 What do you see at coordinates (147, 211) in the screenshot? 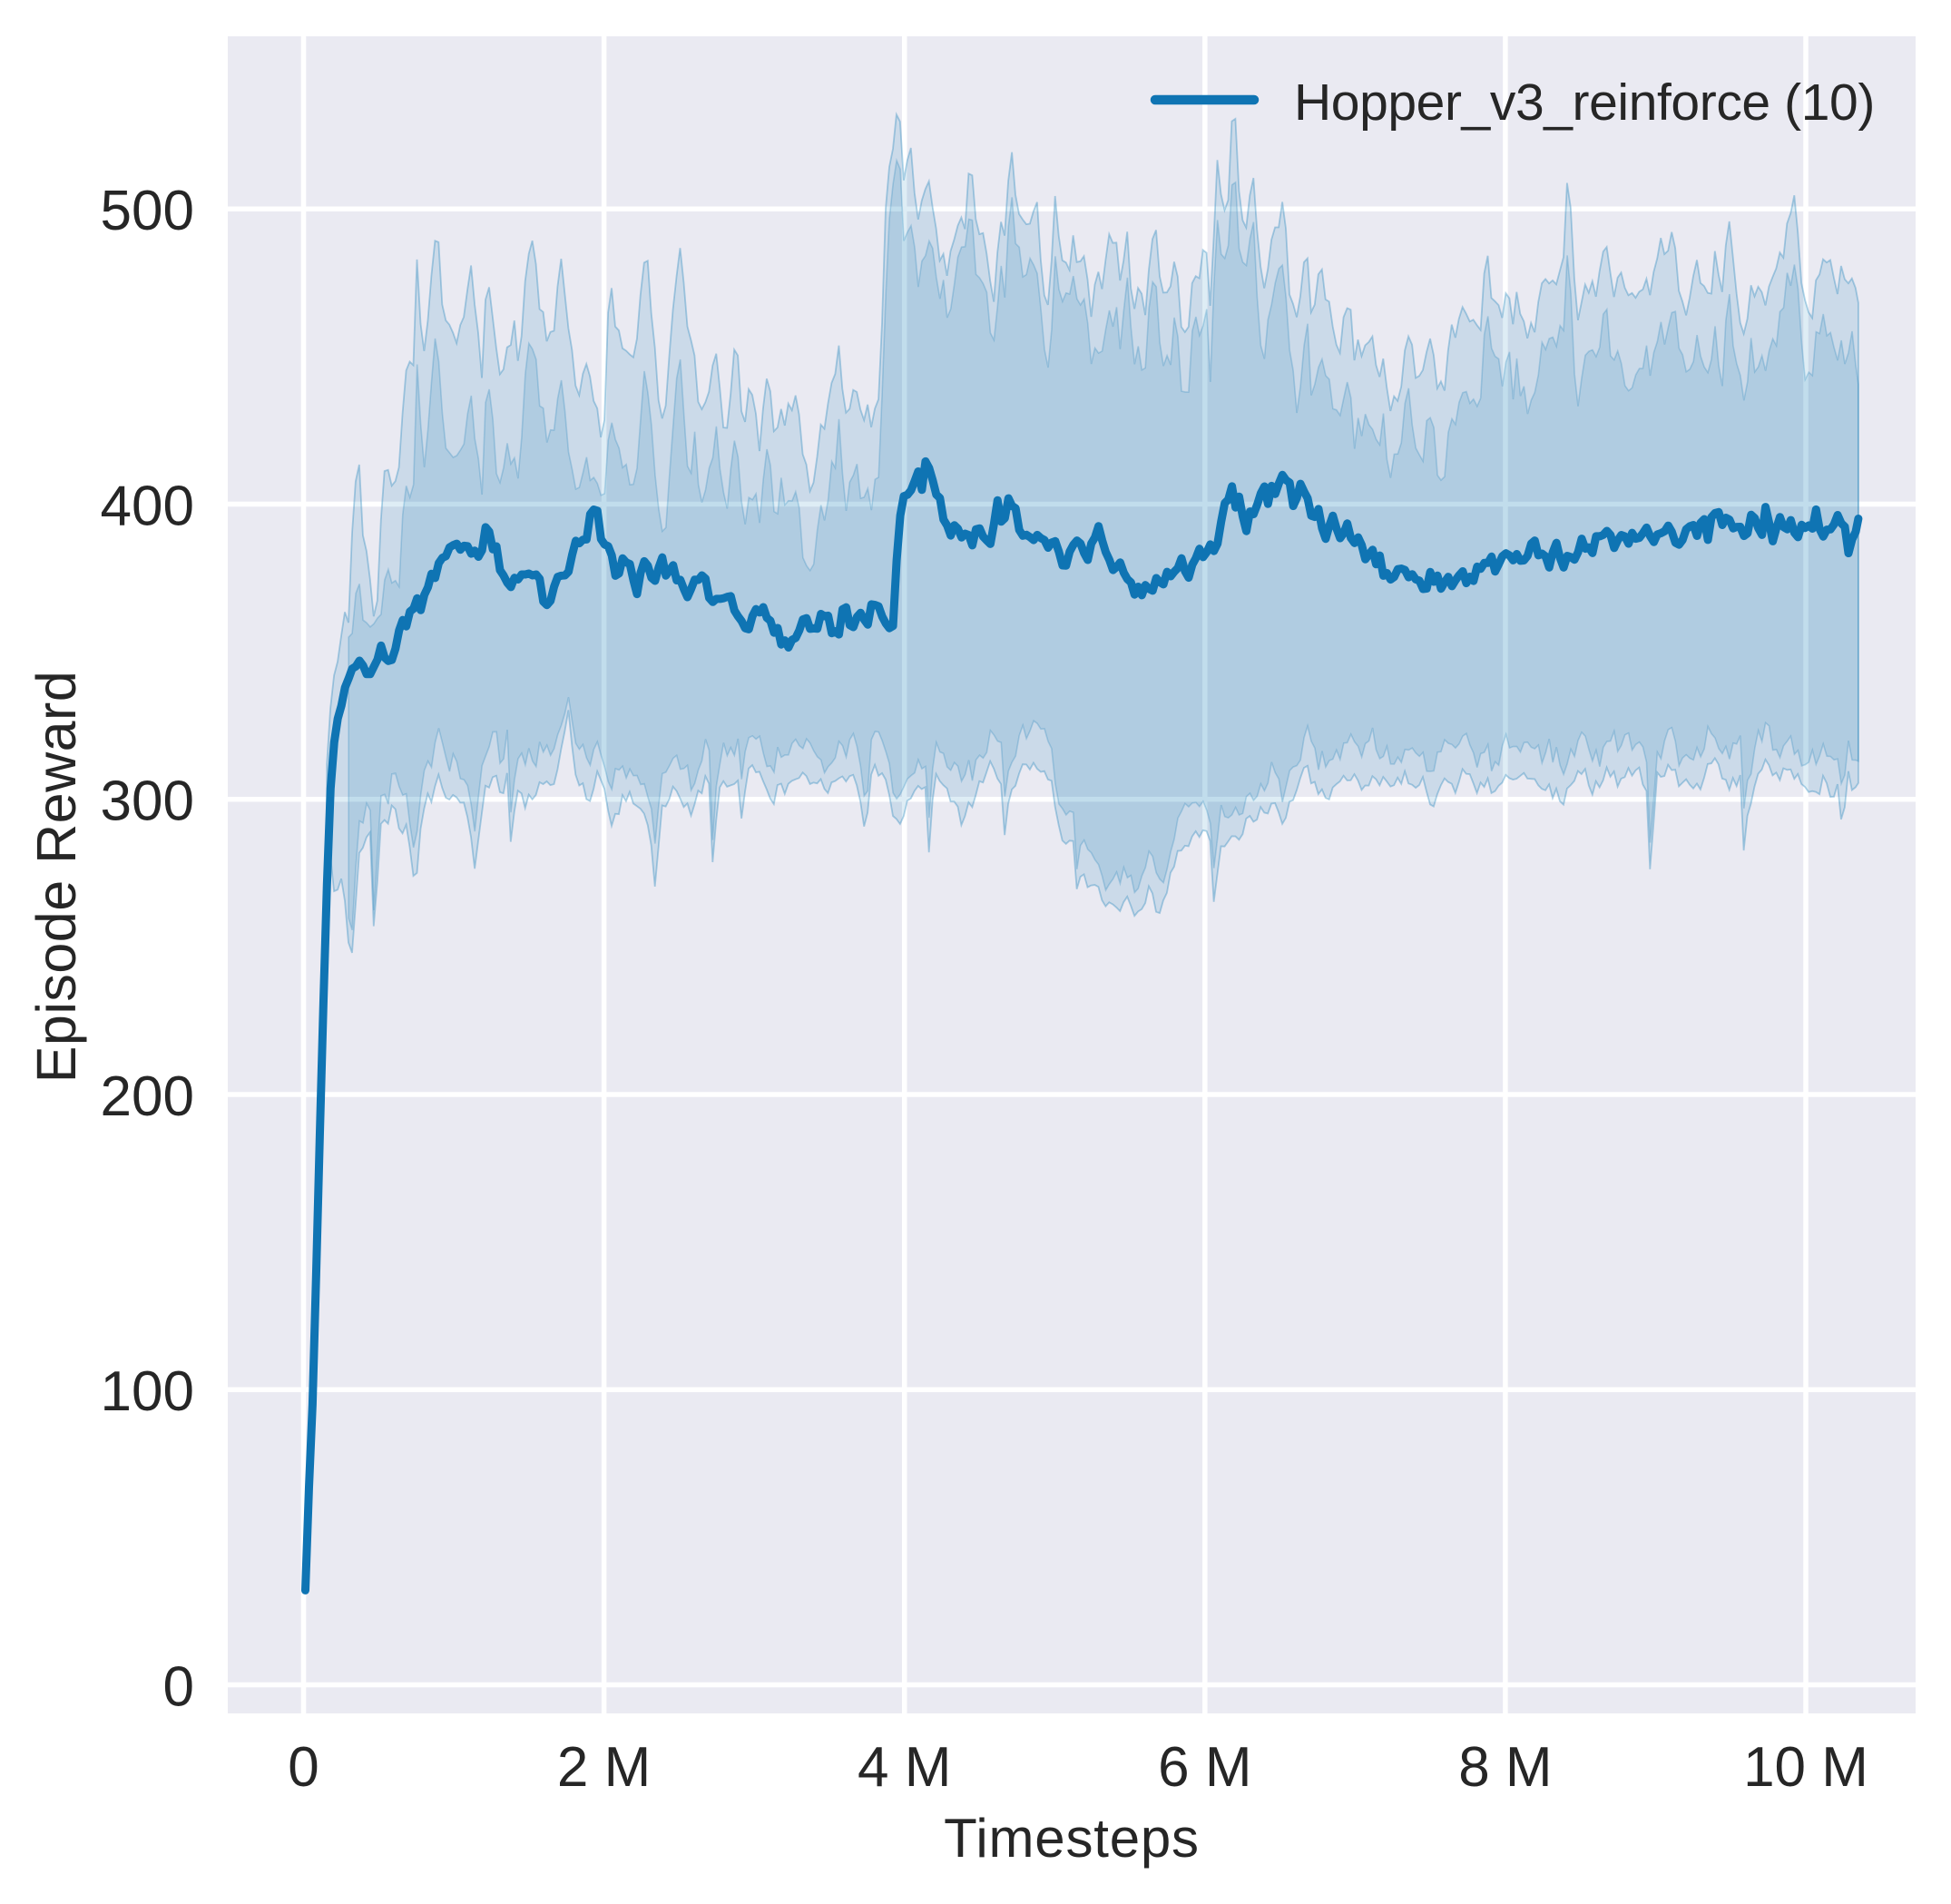
I see `svg-text: 500` at bounding box center [147, 211].